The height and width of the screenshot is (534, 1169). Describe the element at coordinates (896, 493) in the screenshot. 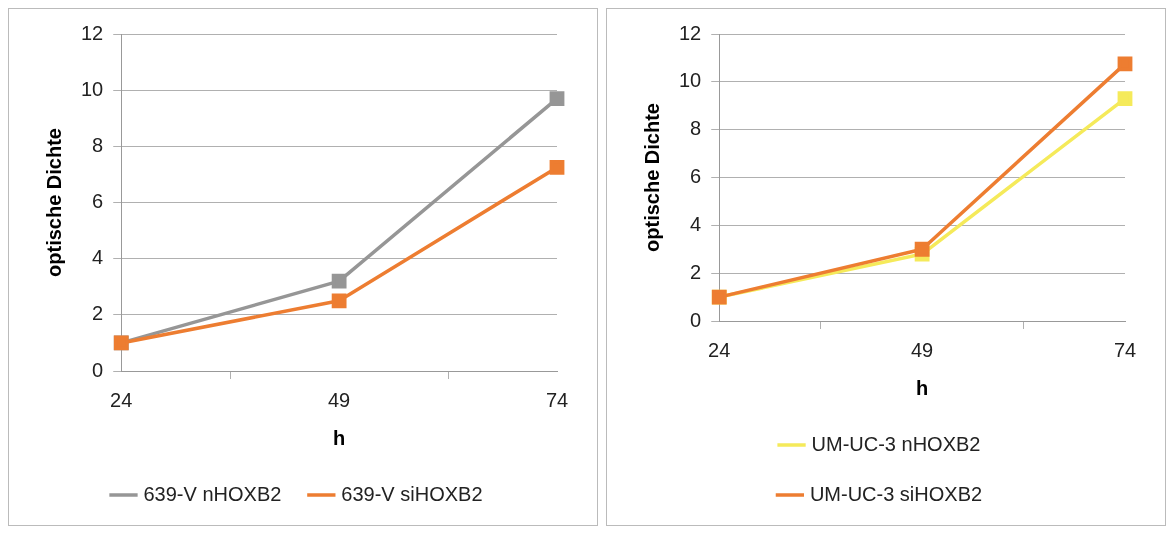

I see `legend-label: UM-UC-3 siHOXB2` at that location.